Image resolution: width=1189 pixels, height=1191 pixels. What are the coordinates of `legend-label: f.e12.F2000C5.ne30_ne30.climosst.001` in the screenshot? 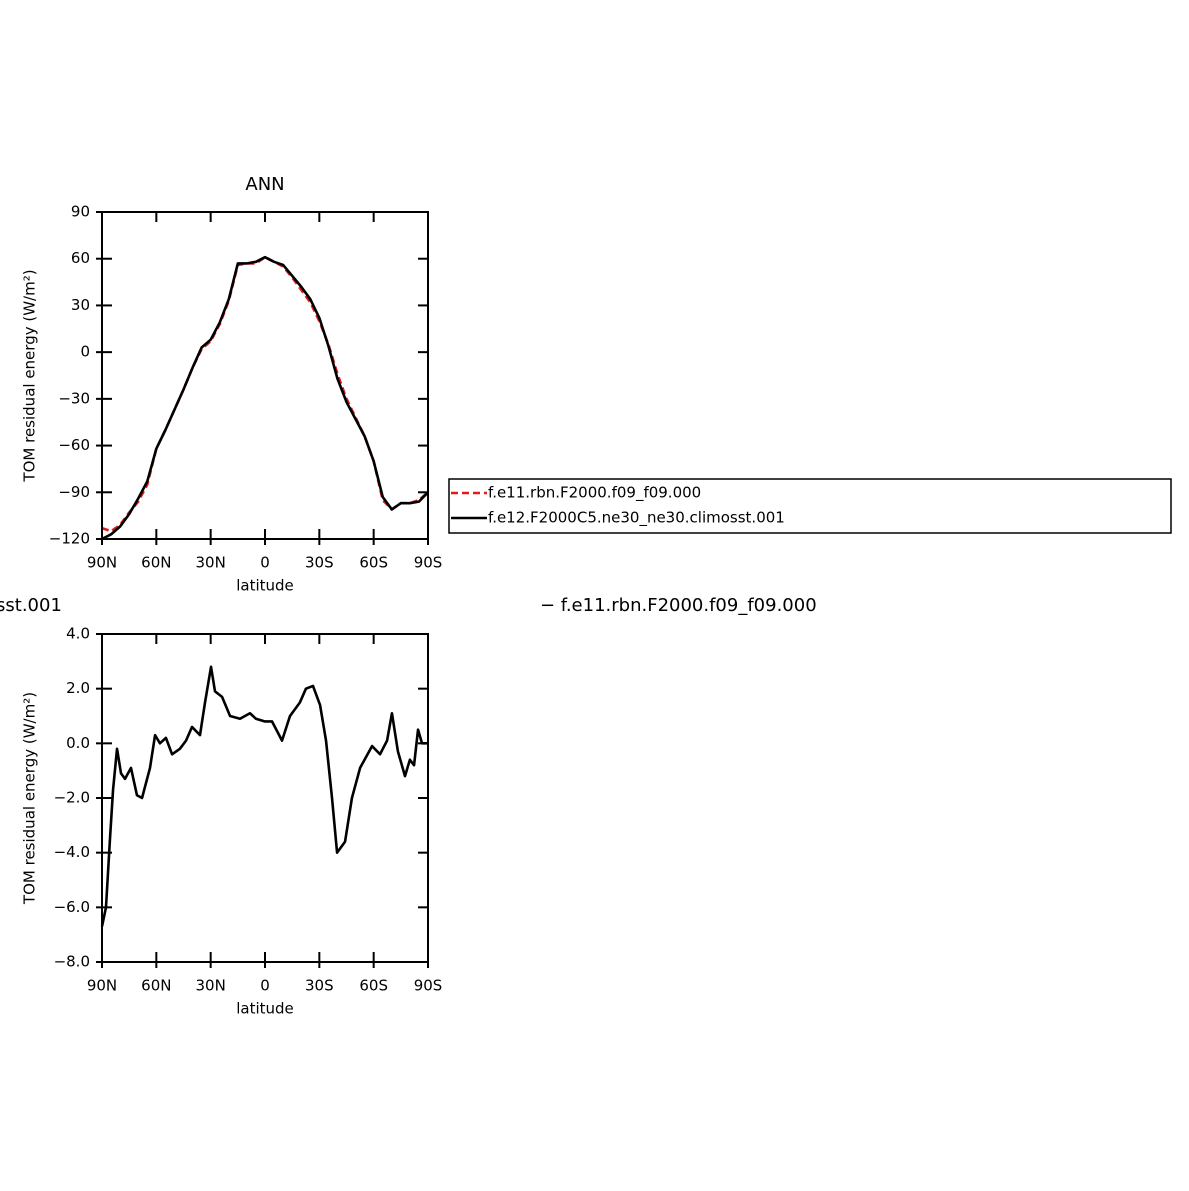 It's located at (636, 518).